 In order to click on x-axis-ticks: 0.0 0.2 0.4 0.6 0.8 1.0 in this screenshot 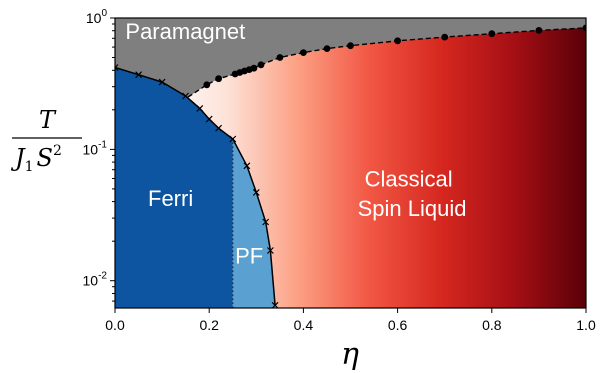, I will do `click(350, 320)`.